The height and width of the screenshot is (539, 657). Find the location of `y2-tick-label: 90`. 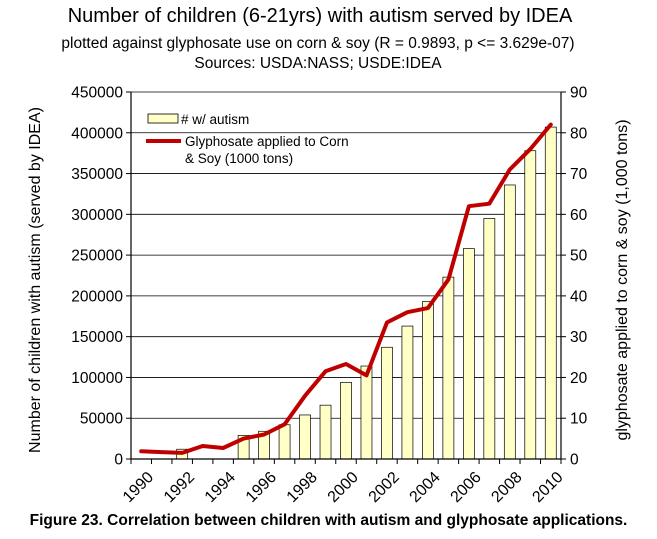

y2-tick-label: 90 is located at coordinates (579, 93).